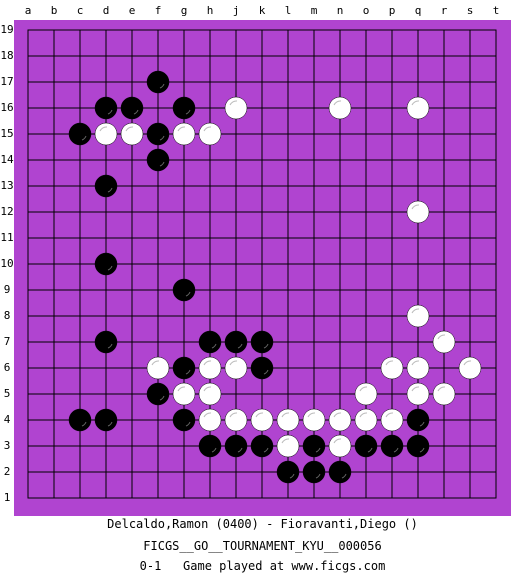 This screenshot has width=525, height=575. I want to click on column-label: t, so click(496, 10).